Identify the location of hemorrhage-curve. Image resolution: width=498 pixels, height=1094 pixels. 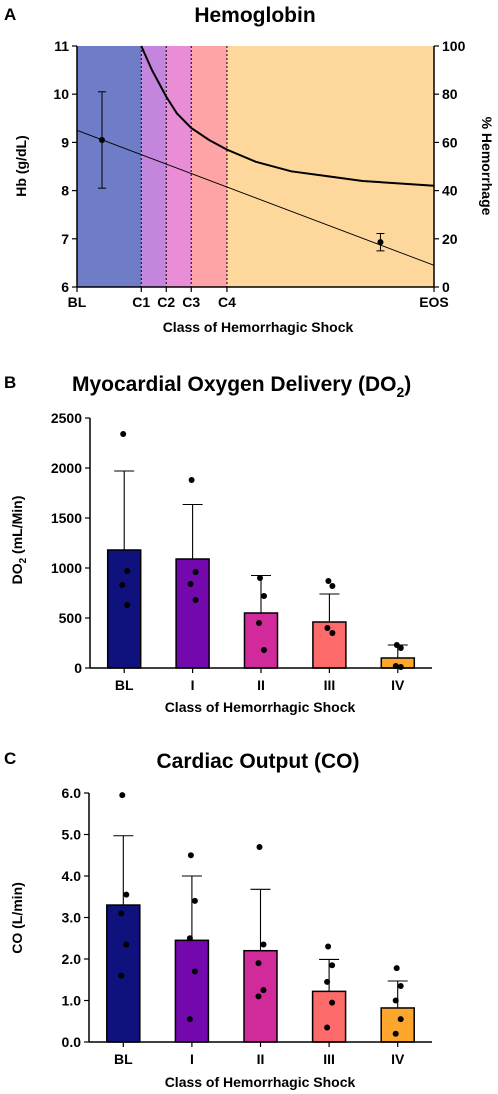
(287, 116).